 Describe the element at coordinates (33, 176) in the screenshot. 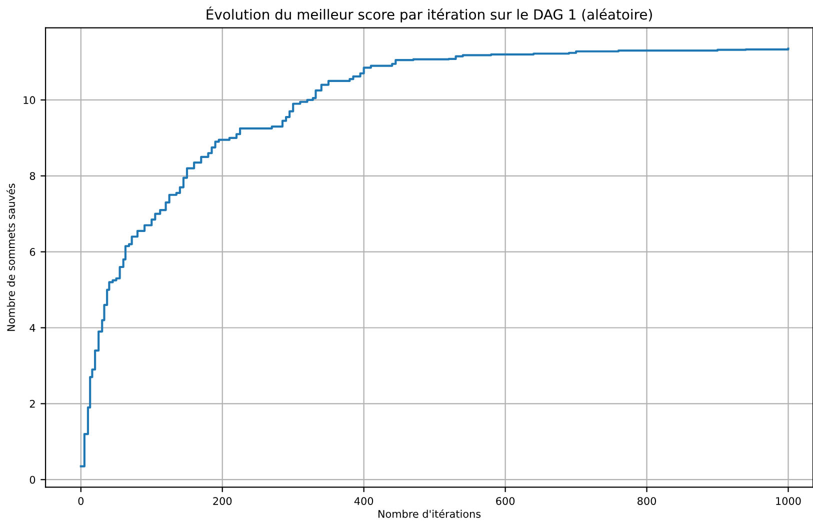

I see `y-tick-label: 8` at that location.